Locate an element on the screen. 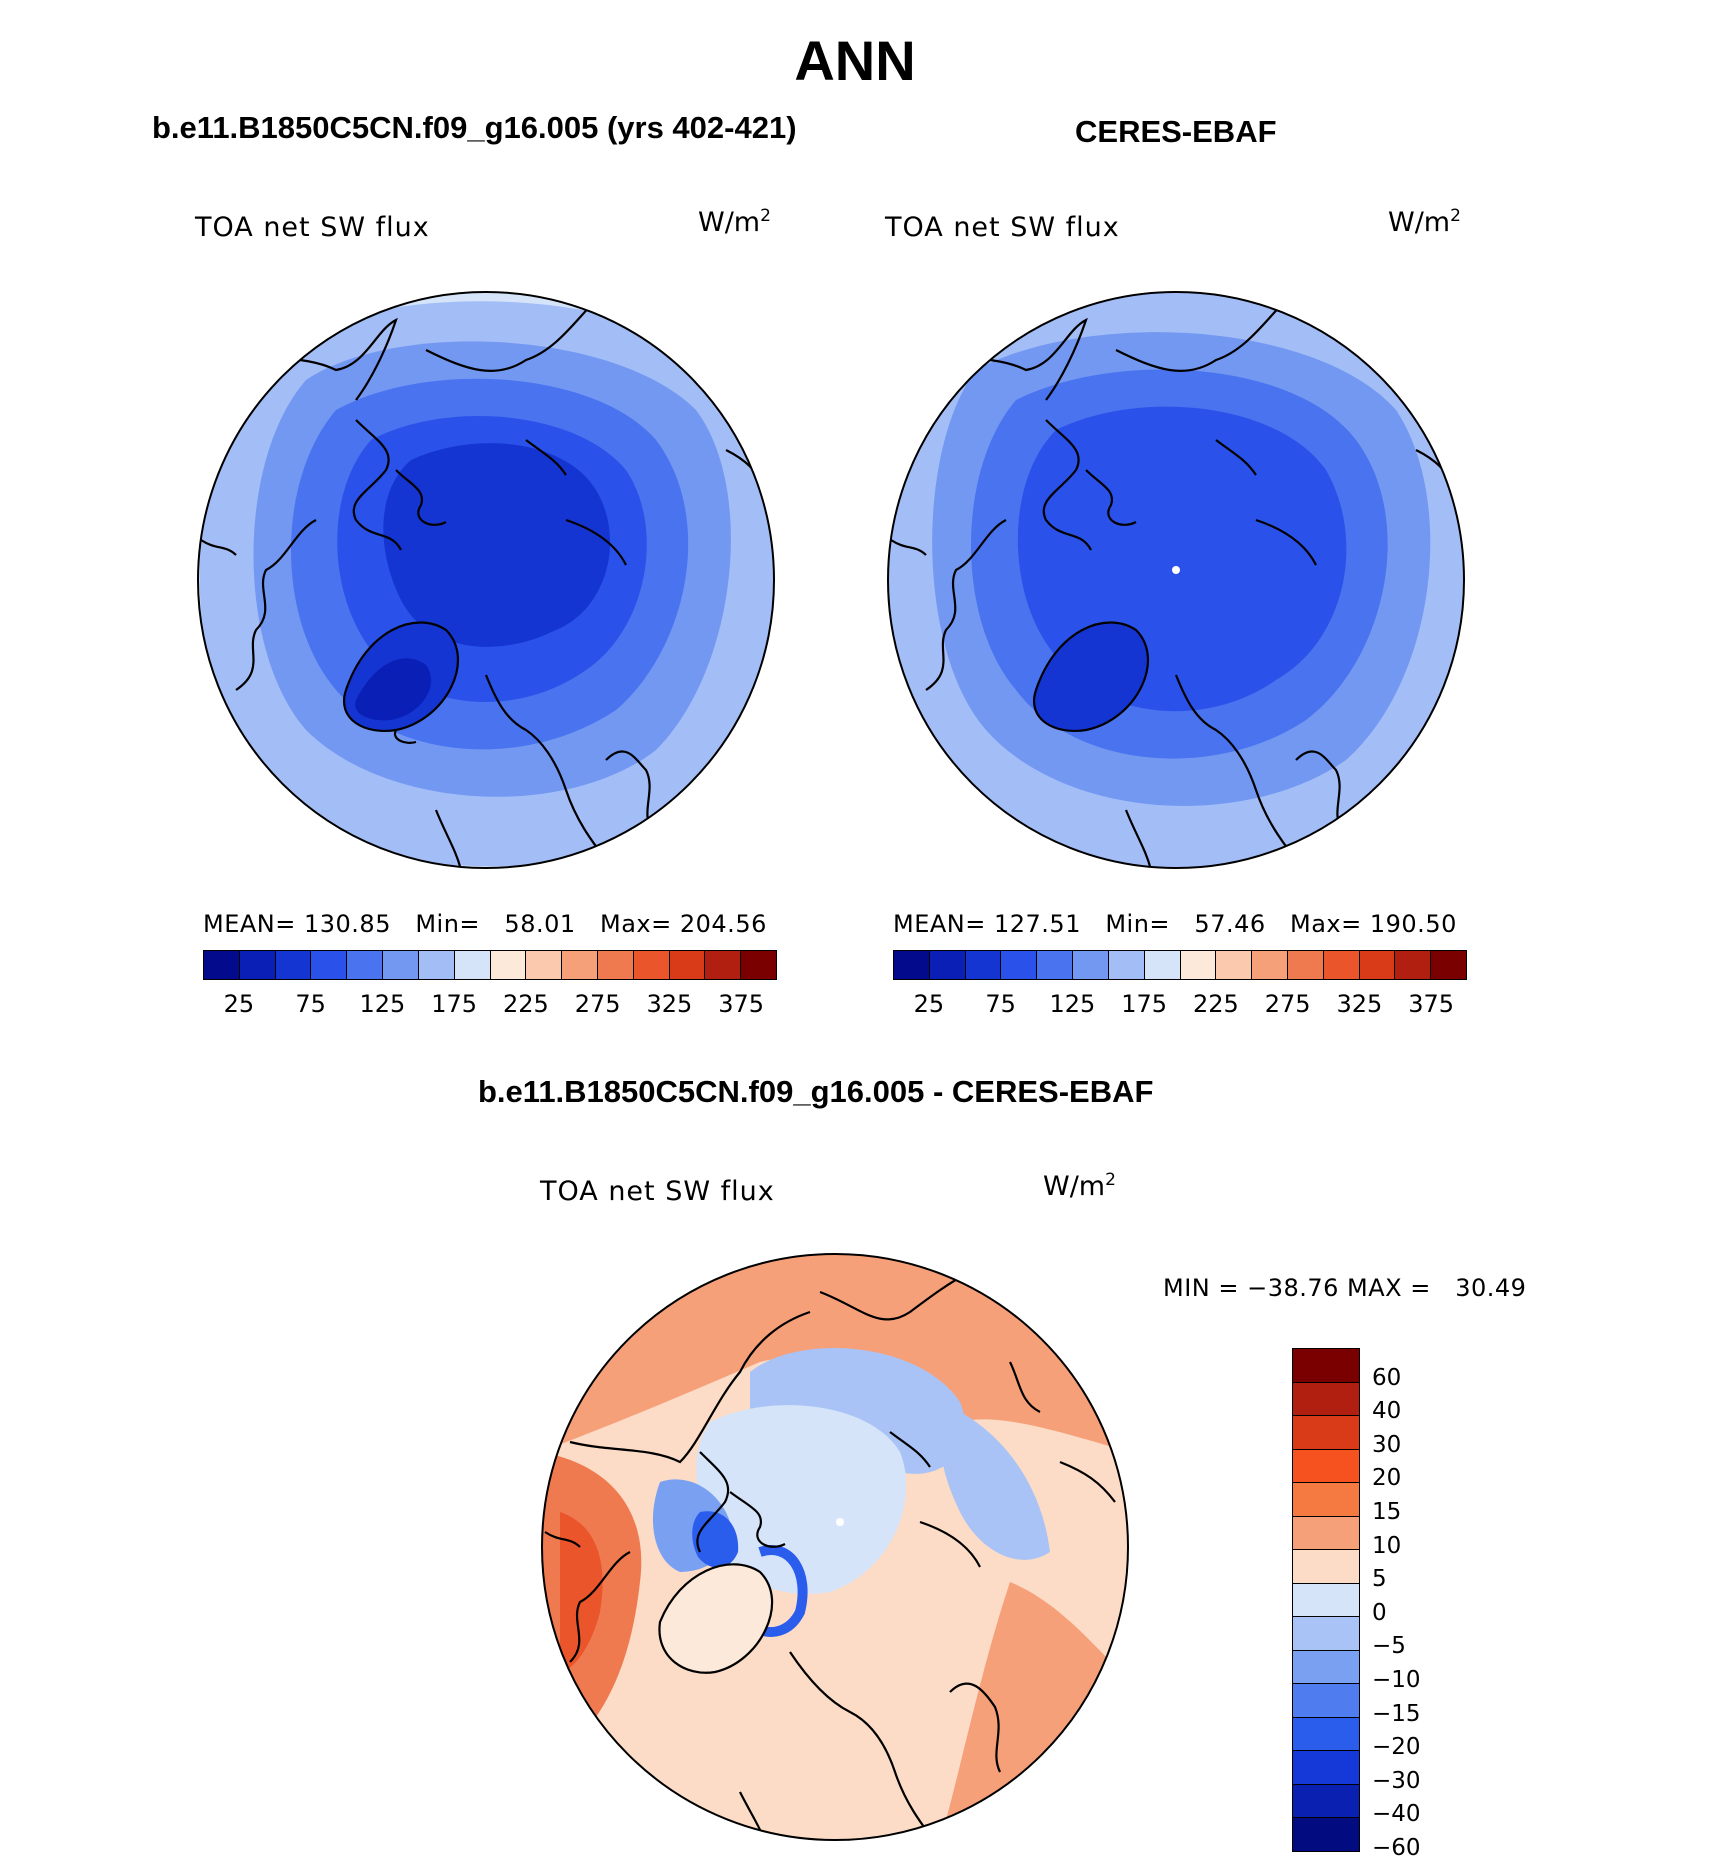 This screenshot has height=1861, width=1710. diff-colorbar-tick-label: 20 is located at coordinates (1387, 1478).